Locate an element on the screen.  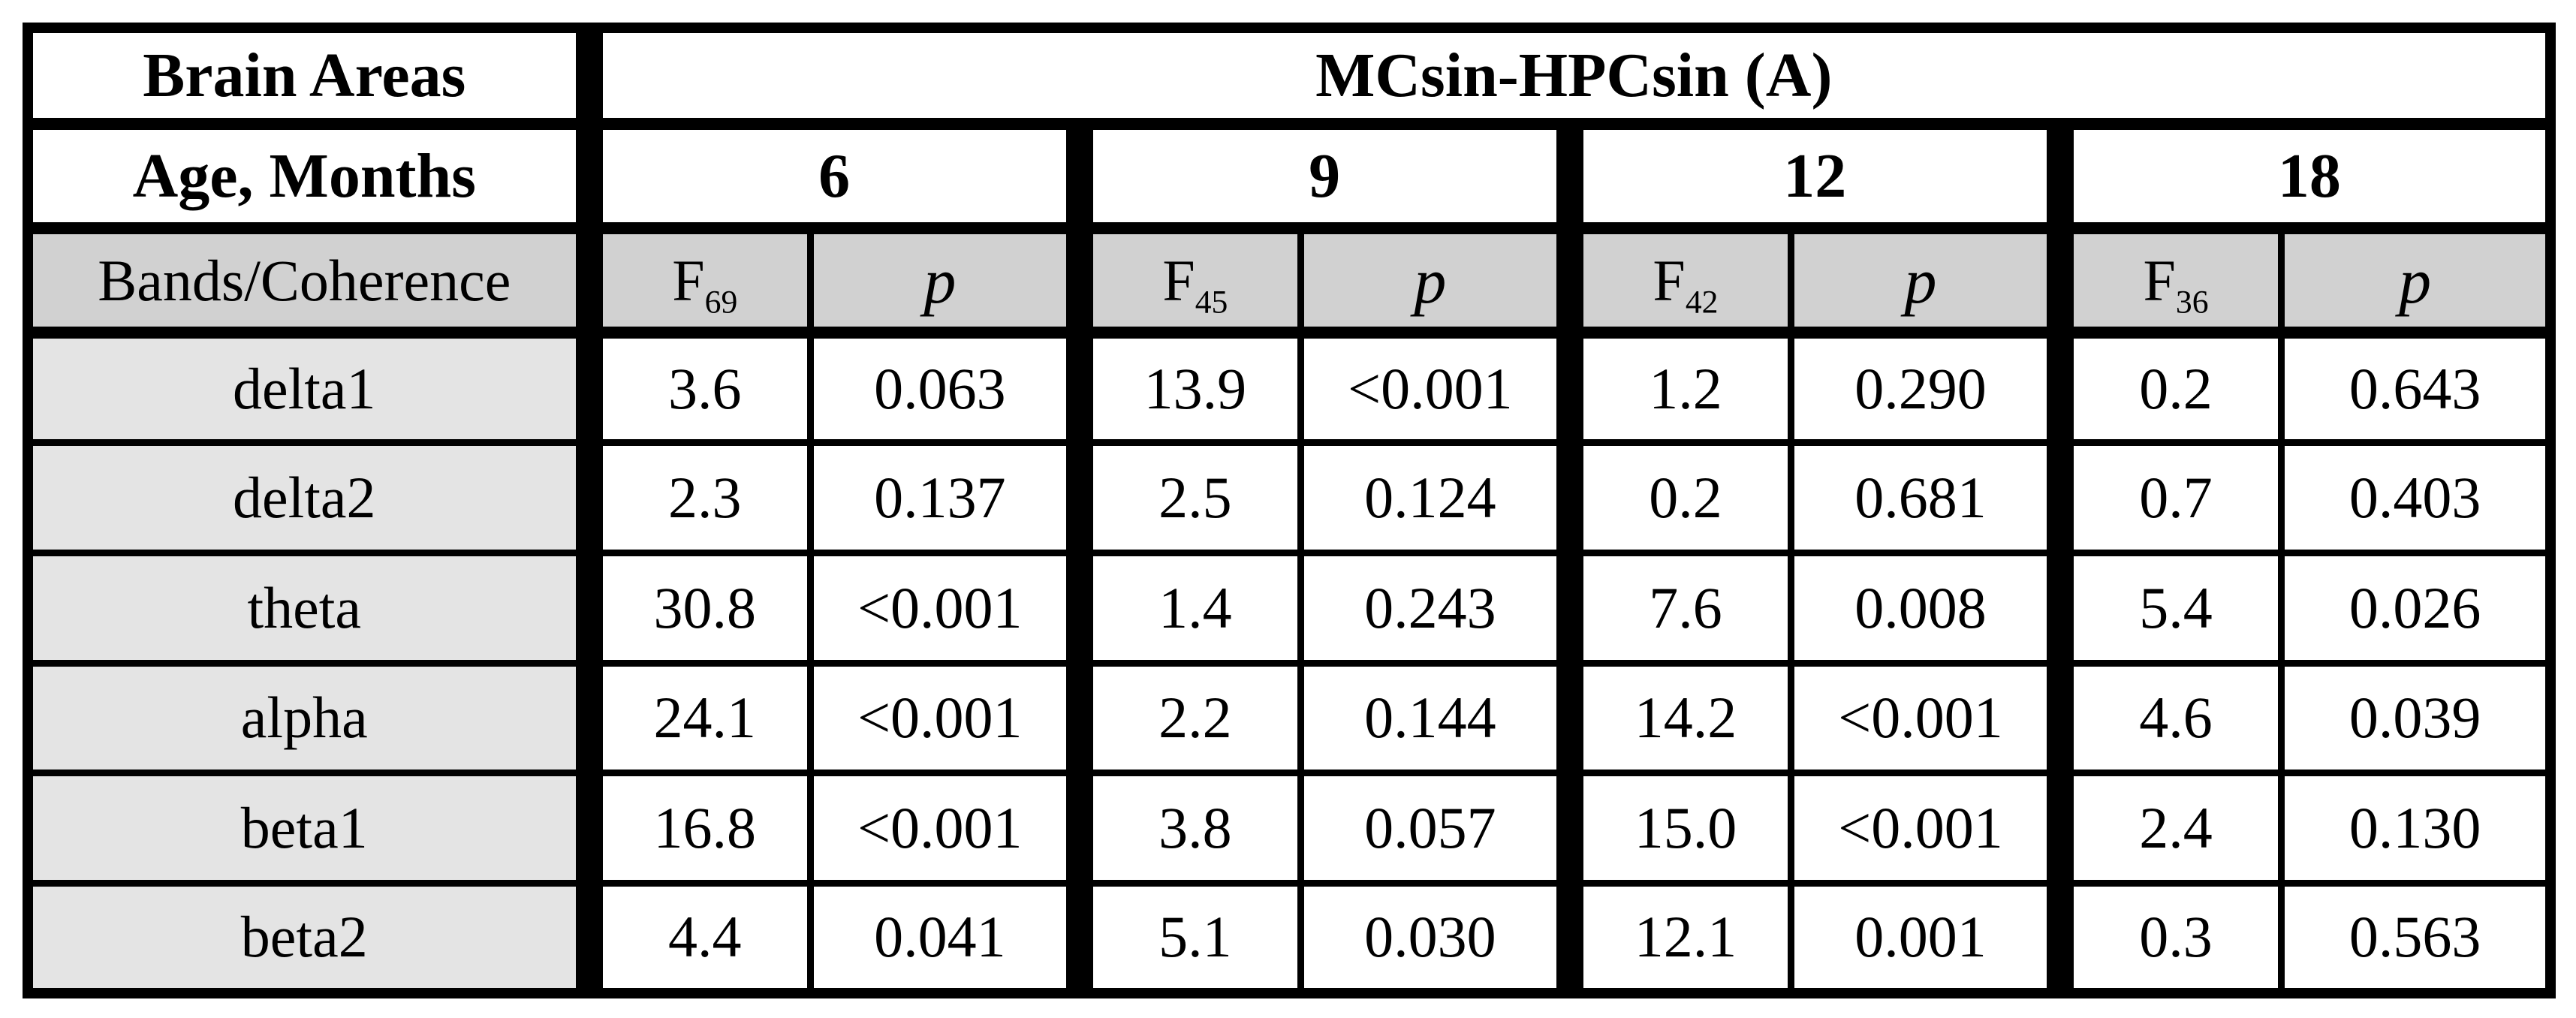
p-value-cell: 0.643 is located at coordinates (2416, 388).